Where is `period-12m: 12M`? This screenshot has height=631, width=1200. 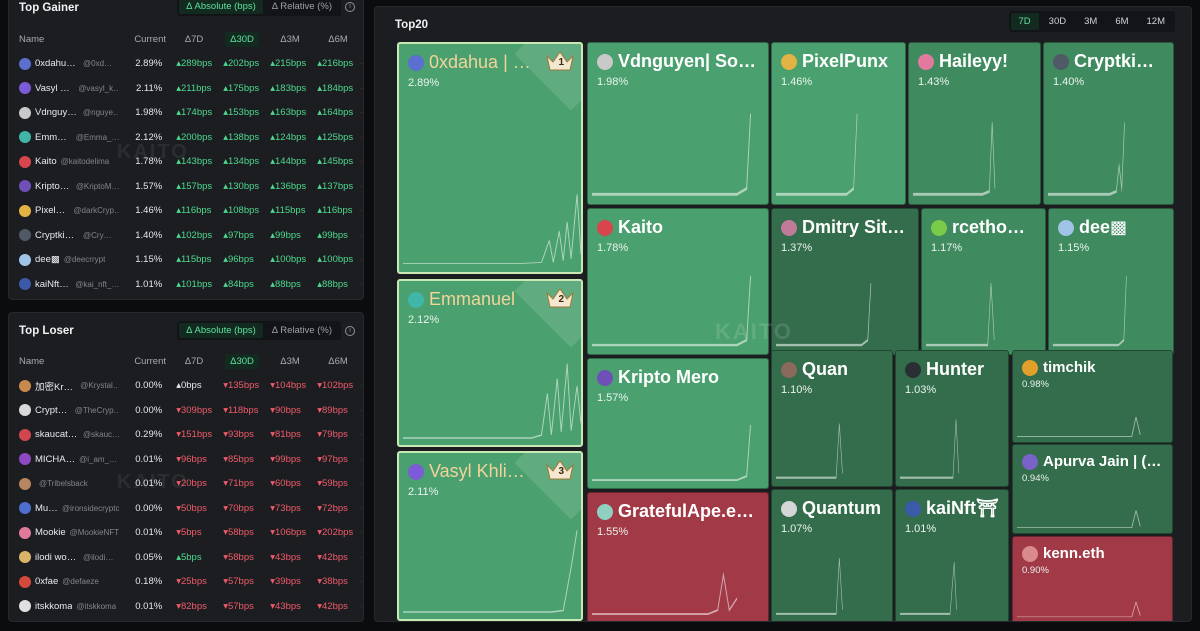 period-12m: 12M is located at coordinates (1155, 21).